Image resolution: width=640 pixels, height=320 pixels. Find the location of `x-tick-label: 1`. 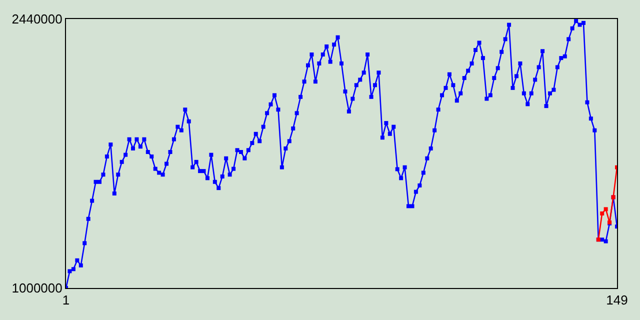

x-tick-label: 1 is located at coordinates (66, 300).